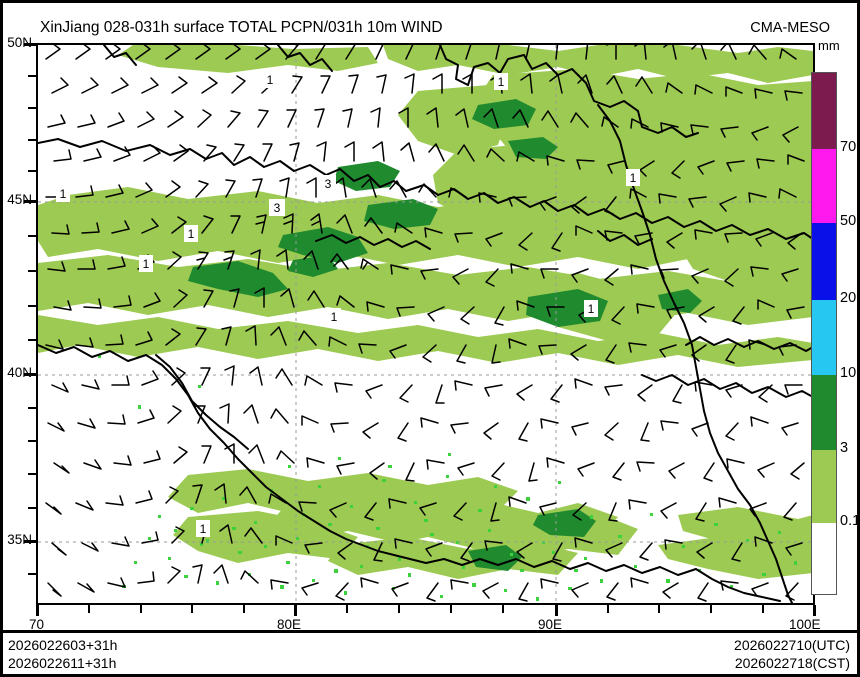 This screenshot has width=860, height=677. Describe the element at coordinates (62, 663) in the screenshot. I see `footer-init-time-cst: 2026022611+31h` at that location.